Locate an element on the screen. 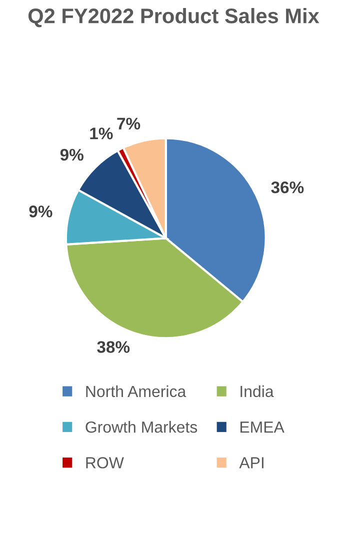  data-label: 36% is located at coordinates (287, 187).